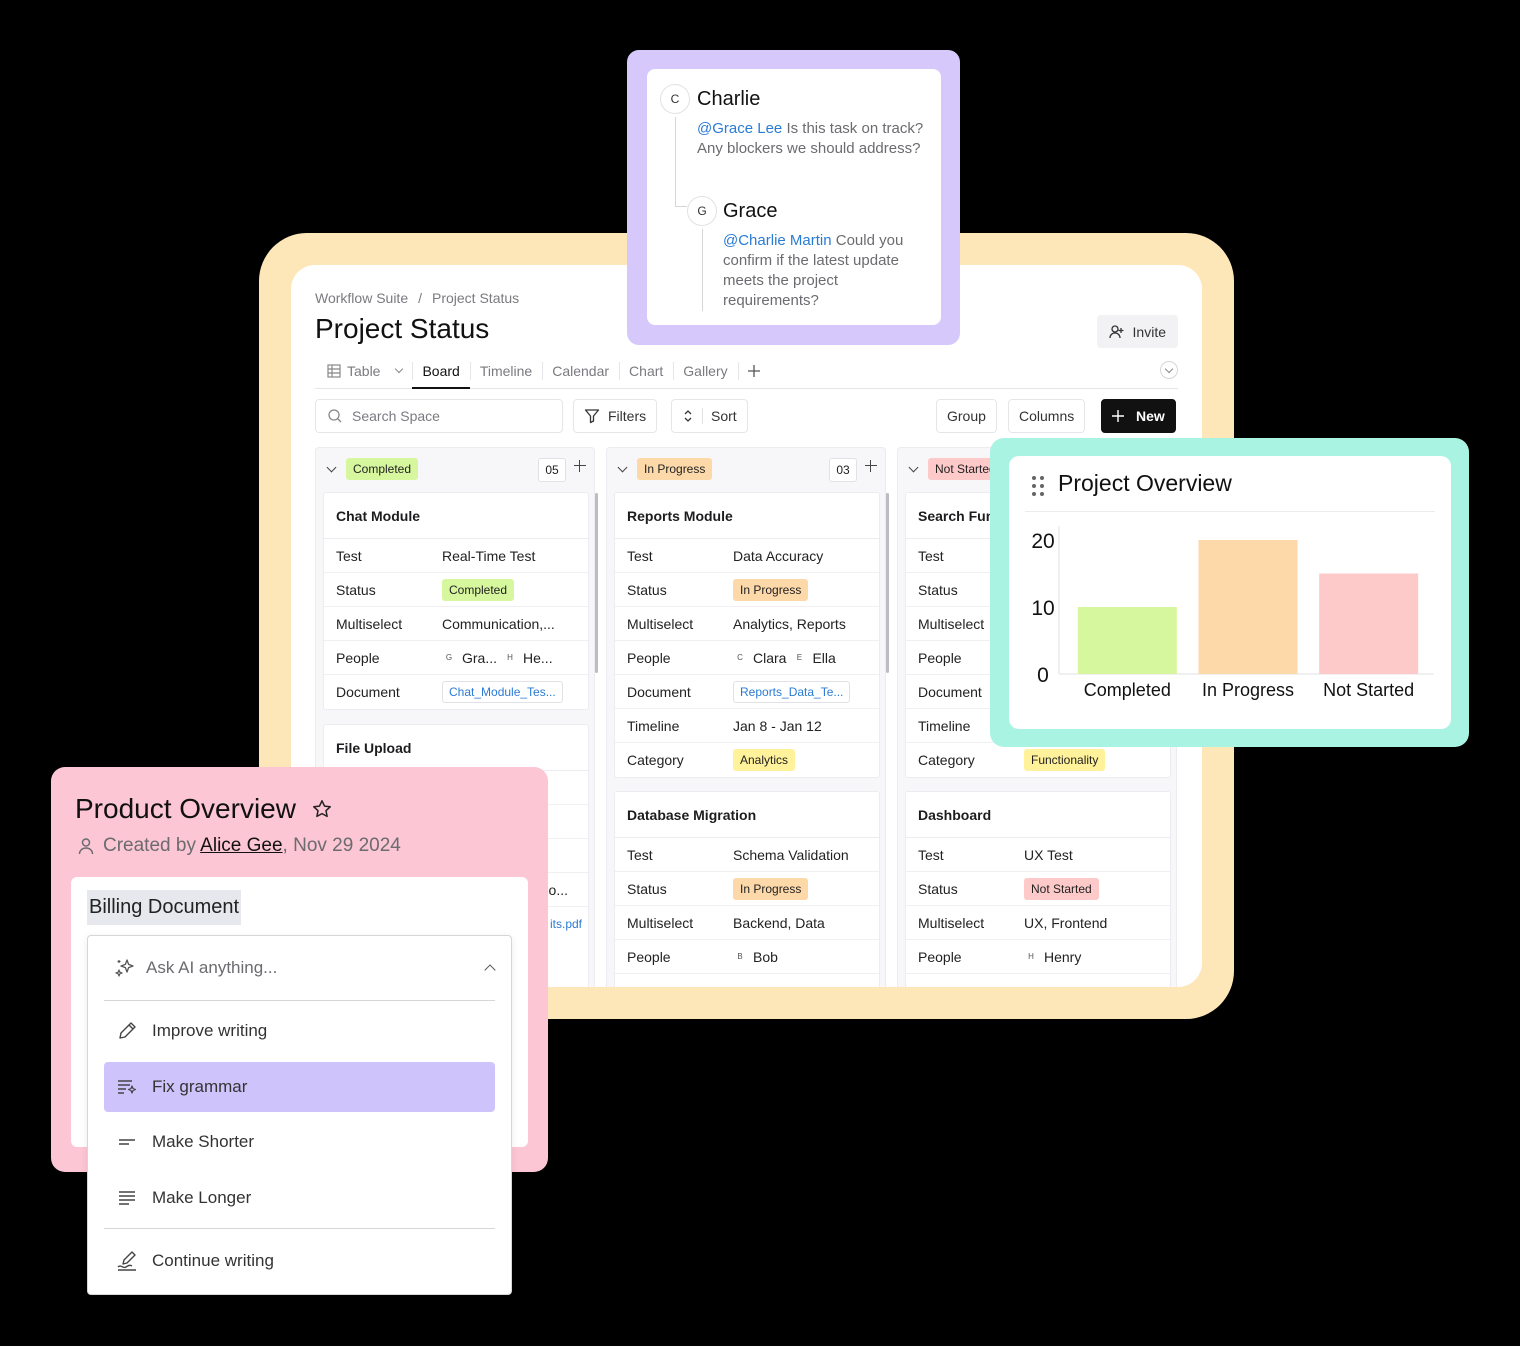  What do you see at coordinates (1047, 416) in the screenshot?
I see `columns-button: Columns` at bounding box center [1047, 416].